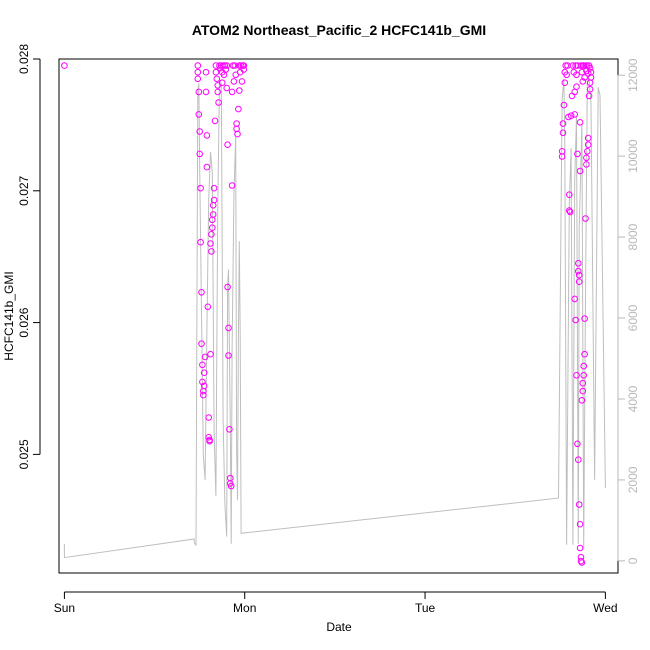 The image size is (650, 650). What do you see at coordinates (24, 59) in the screenshot?
I see `y-tick-label: 0.028` at bounding box center [24, 59].